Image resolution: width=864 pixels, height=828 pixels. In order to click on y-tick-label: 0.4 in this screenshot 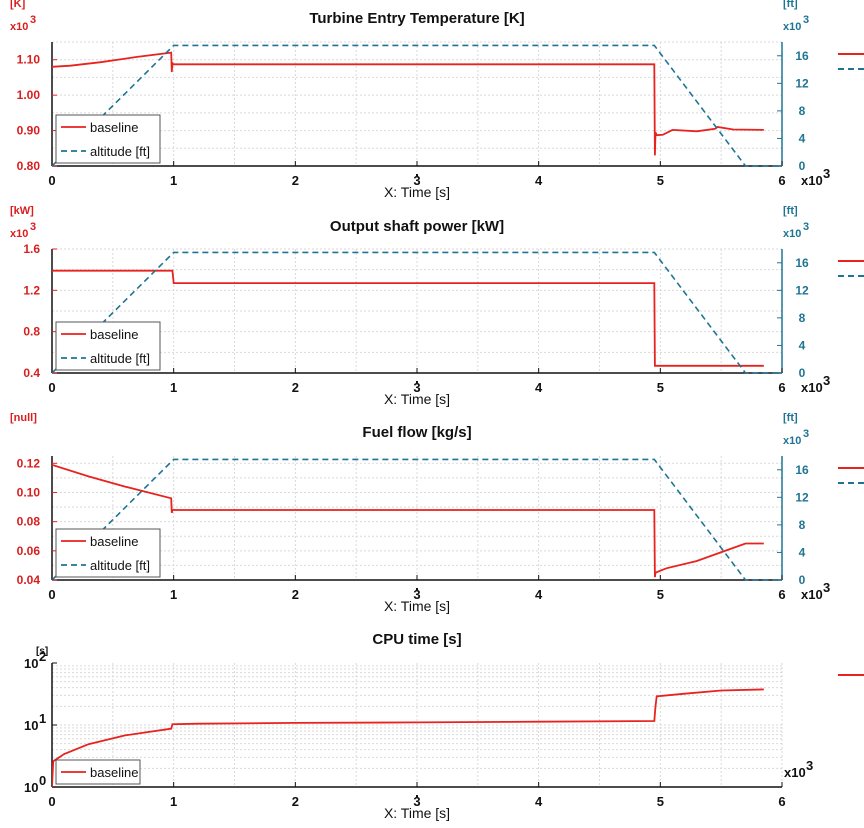, I will do `click(31, 373)`.